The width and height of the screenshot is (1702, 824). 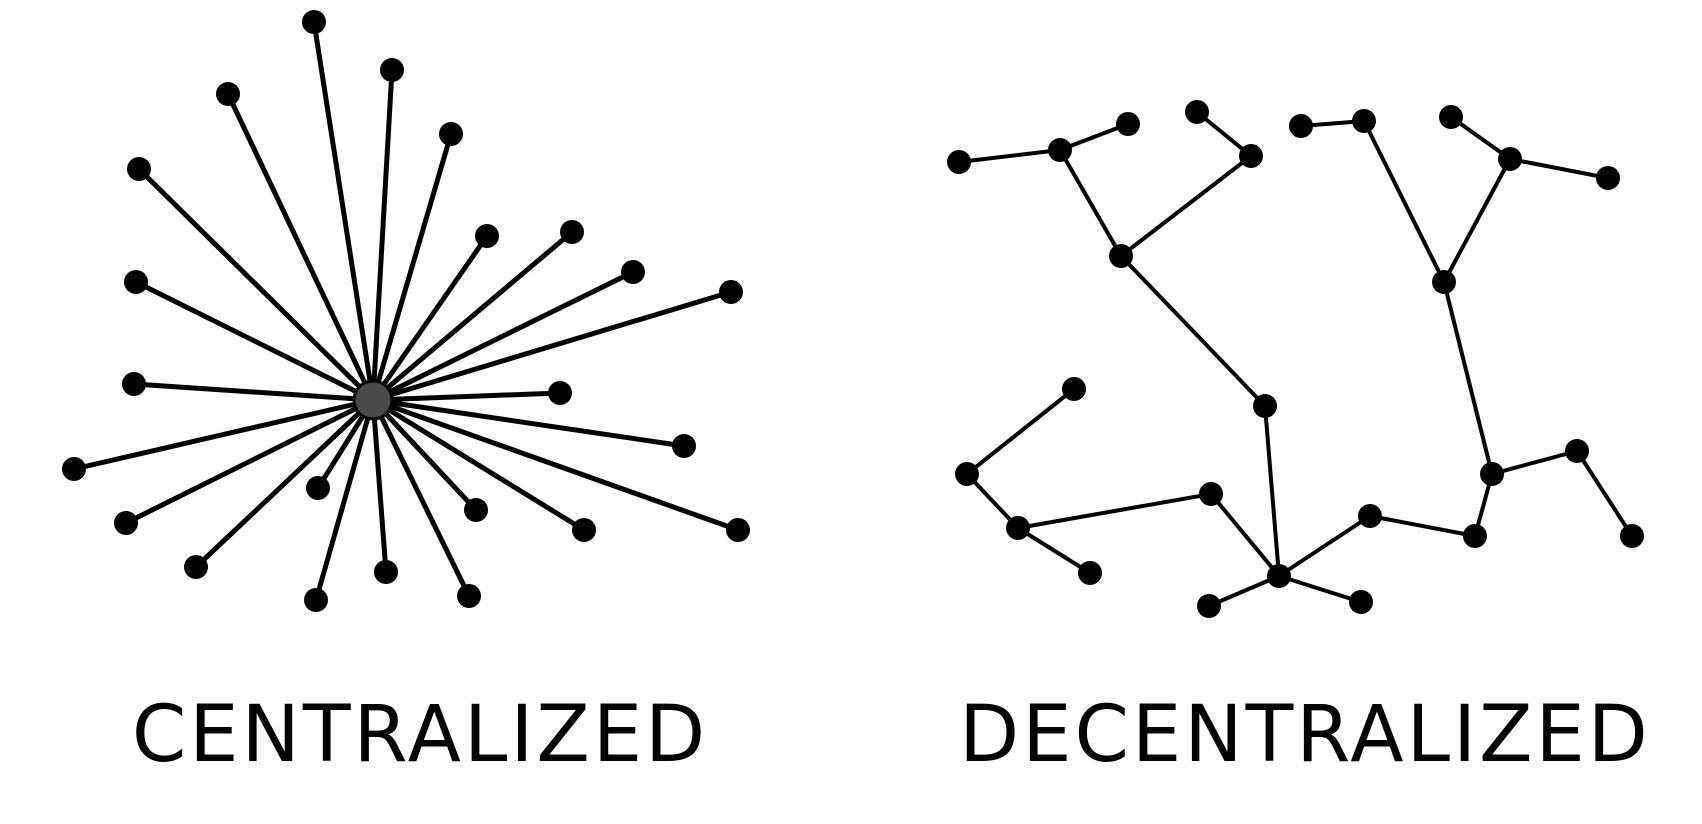 I want to click on hub-node, so click(x=373, y=400).